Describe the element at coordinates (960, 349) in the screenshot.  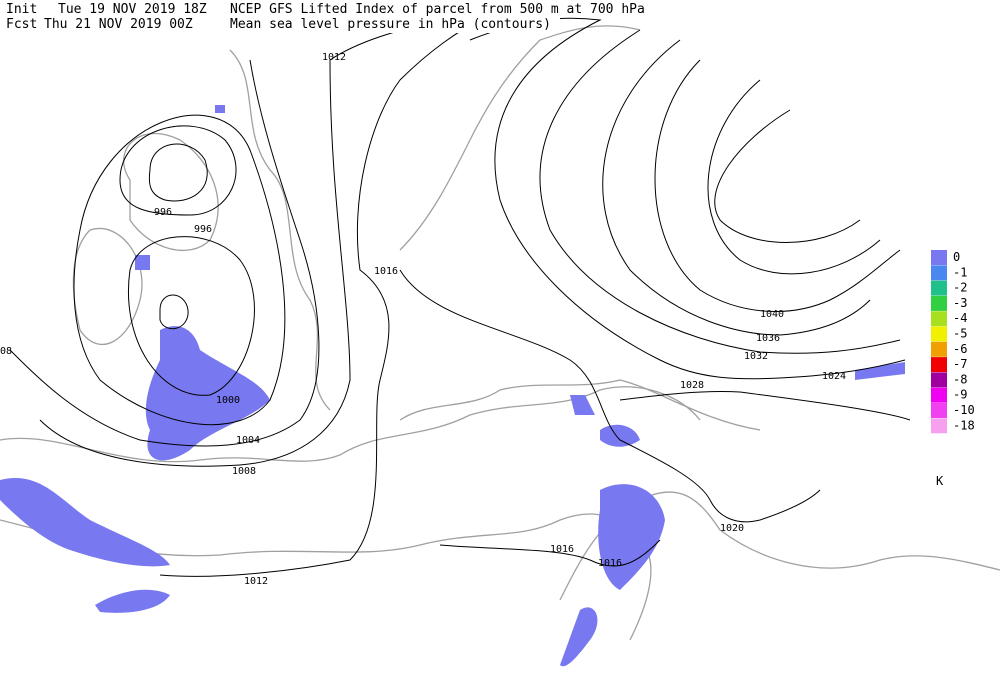
I see `legend-label: -6` at that location.